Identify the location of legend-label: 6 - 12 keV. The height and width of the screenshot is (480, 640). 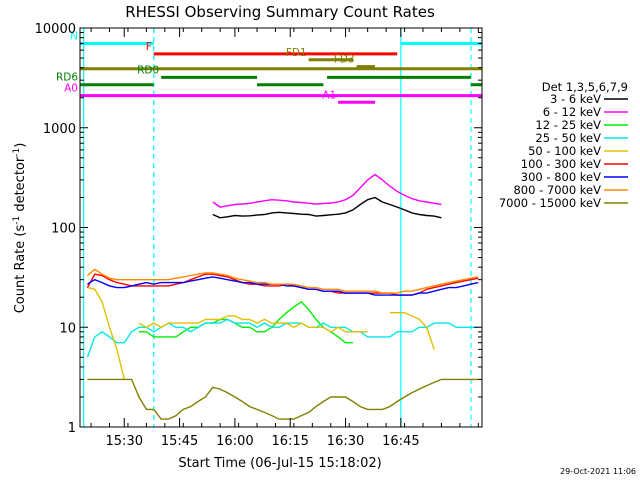
(572, 112).